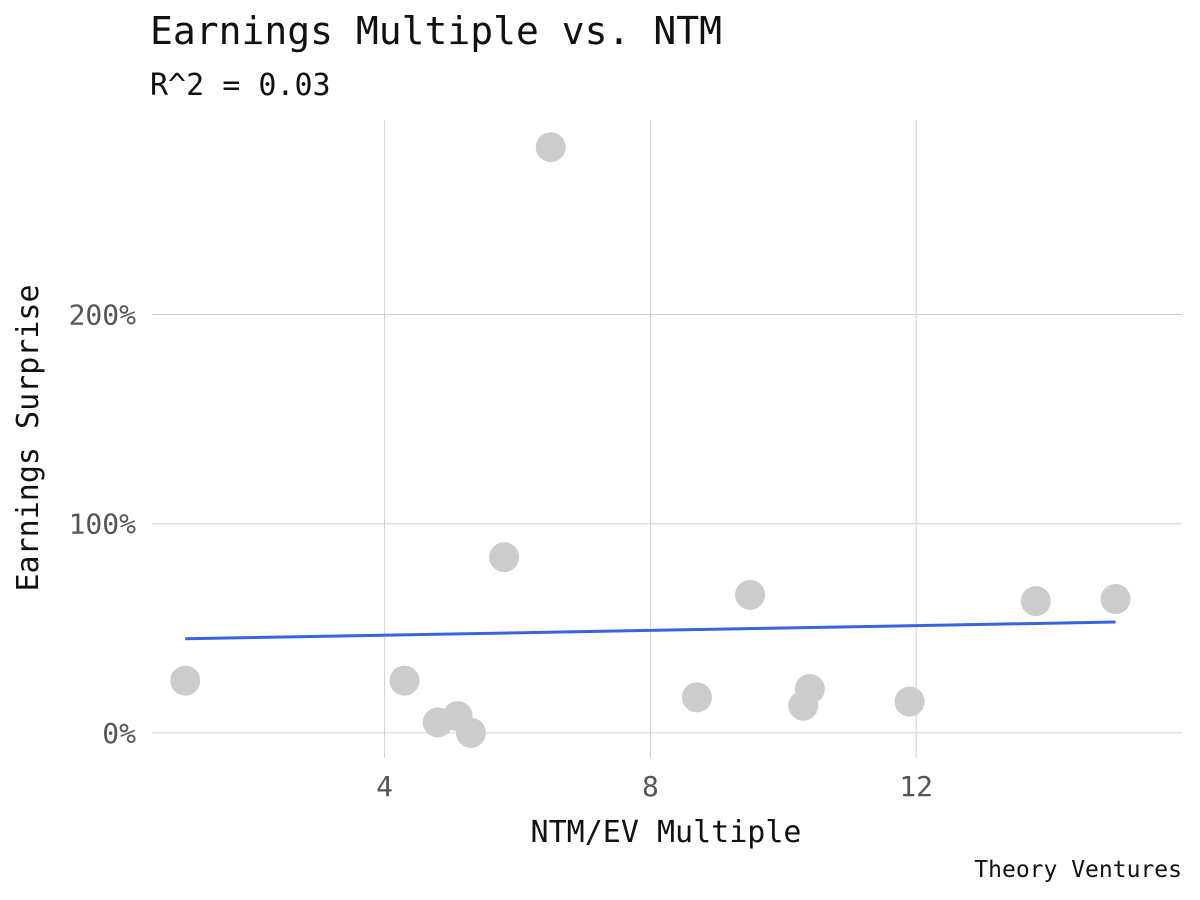 This screenshot has height=900, width=1200. What do you see at coordinates (650, 786) in the screenshot?
I see `x-tick-label: 8` at bounding box center [650, 786].